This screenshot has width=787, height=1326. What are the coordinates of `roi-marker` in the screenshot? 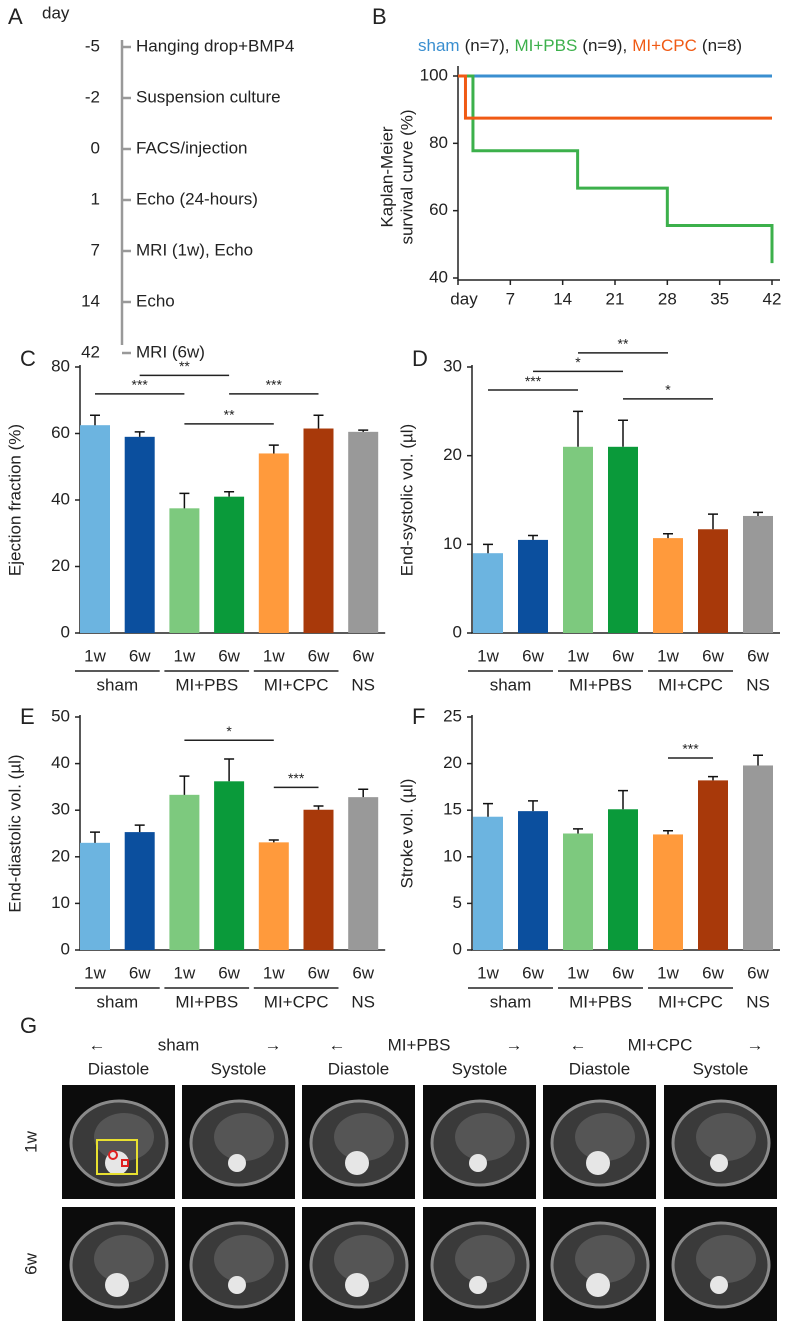 It's located at (113, 1155).